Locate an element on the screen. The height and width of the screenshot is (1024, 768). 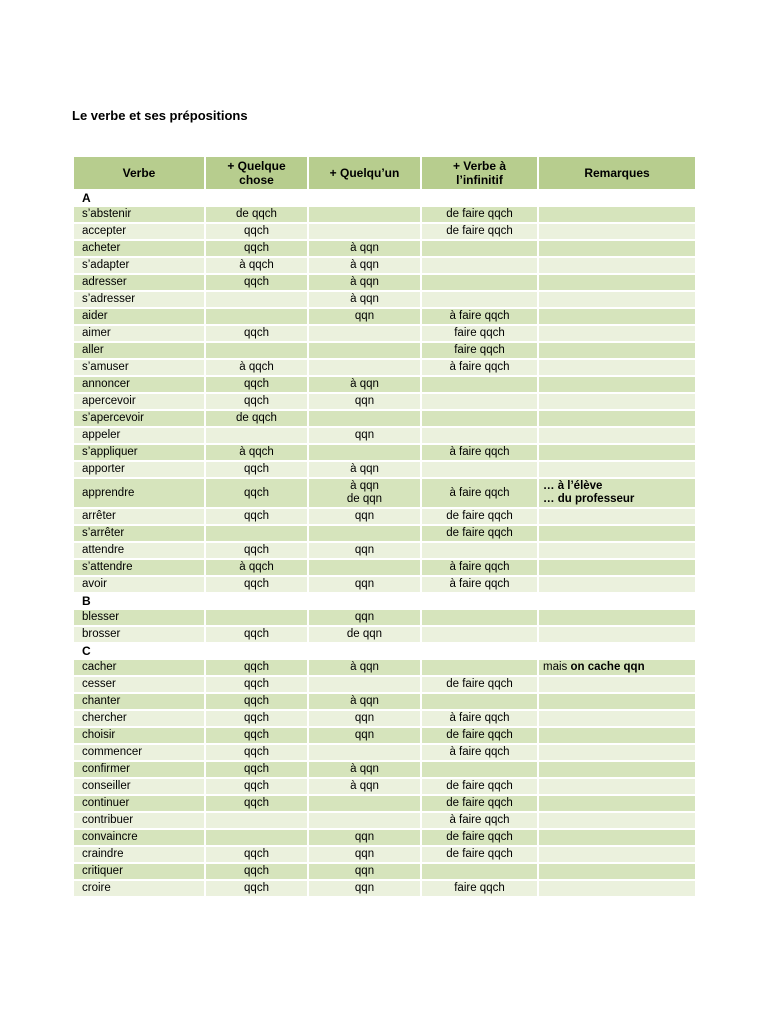
table-row: confirmer qqch à qqn is located at coordinates (384, 769).